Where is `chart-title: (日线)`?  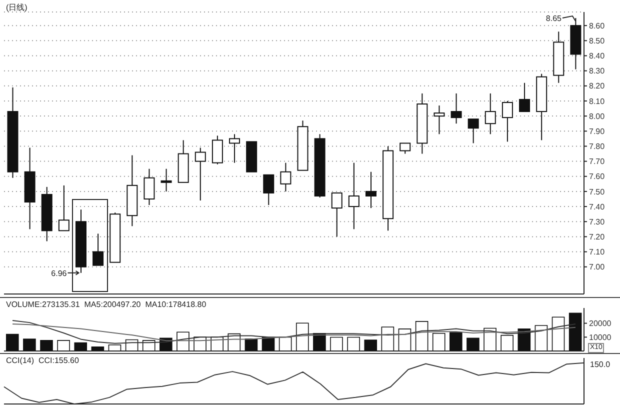 chart-title: (日线) is located at coordinates (17, 7).